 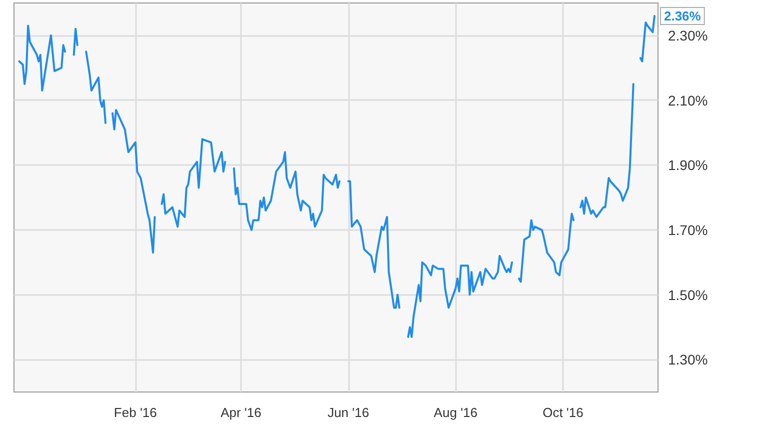 What do you see at coordinates (688, 230) in the screenshot?
I see `y-tick-label: 1.70%` at bounding box center [688, 230].